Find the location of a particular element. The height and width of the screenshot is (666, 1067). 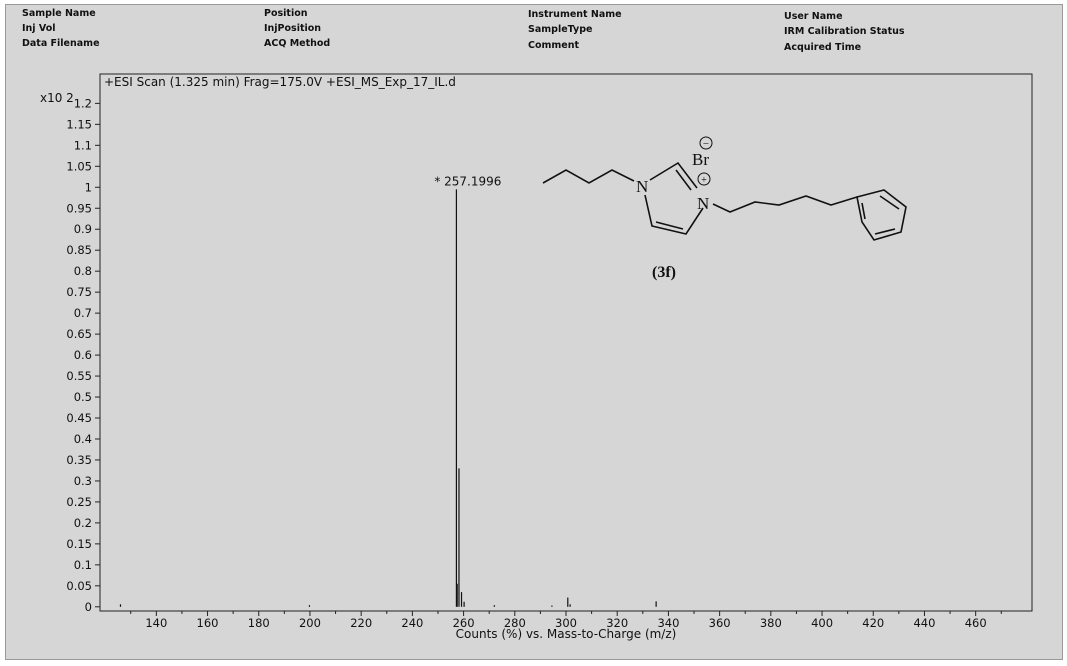

bromide-atom: Br is located at coordinates (700, 159).